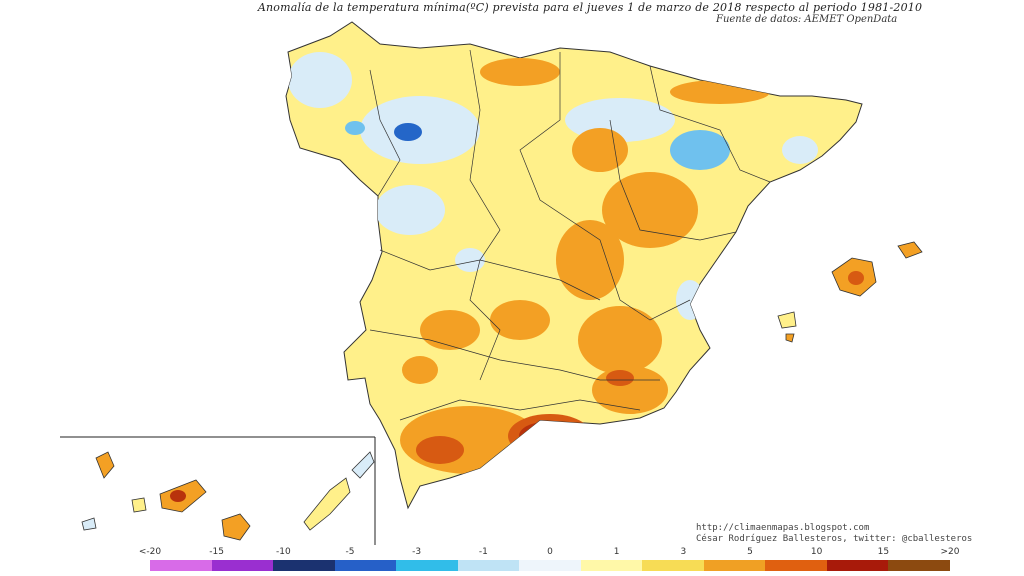 Image resolution: width=1024 pixels, height=576 pixels. What do you see at coordinates (816, 552) in the screenshot?
I see `legend-tick-label: 10` at bounding box center [816, 552].